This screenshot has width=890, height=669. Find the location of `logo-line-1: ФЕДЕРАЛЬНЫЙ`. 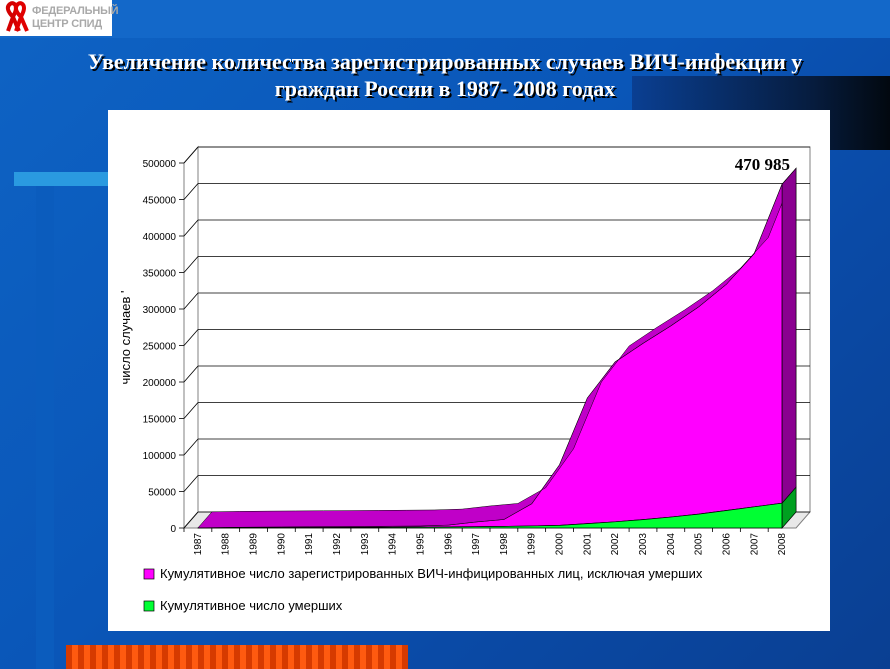

logo-line-1: ФЕДЕРАЛЬНЫЙ is located at coordinates (75, 11).